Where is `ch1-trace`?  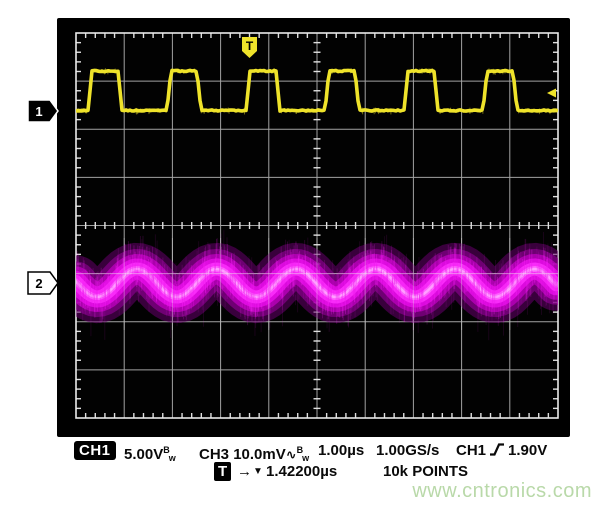 ch1-trace is located at coordinates (317, 91).